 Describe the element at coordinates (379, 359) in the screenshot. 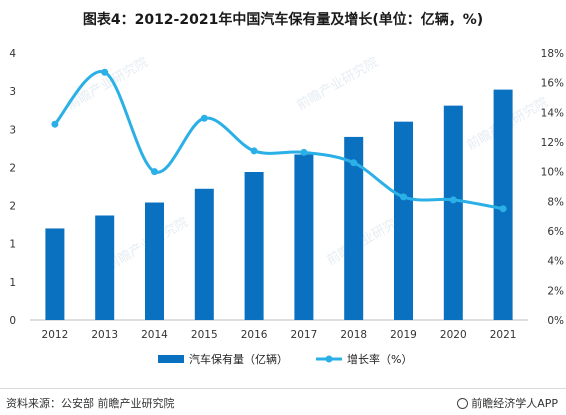

I see `legend-label-line: 增长率（%）` at that location.